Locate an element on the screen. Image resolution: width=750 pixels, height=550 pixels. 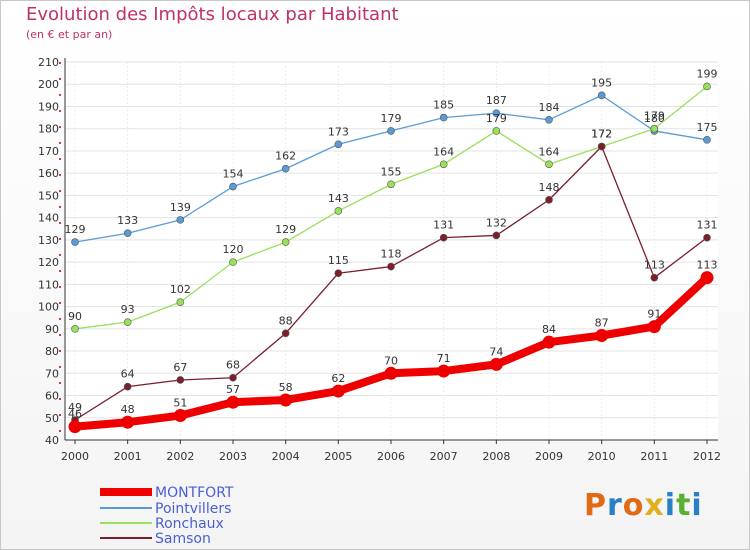
logo-letter: t is located at coordinates (684, 505).